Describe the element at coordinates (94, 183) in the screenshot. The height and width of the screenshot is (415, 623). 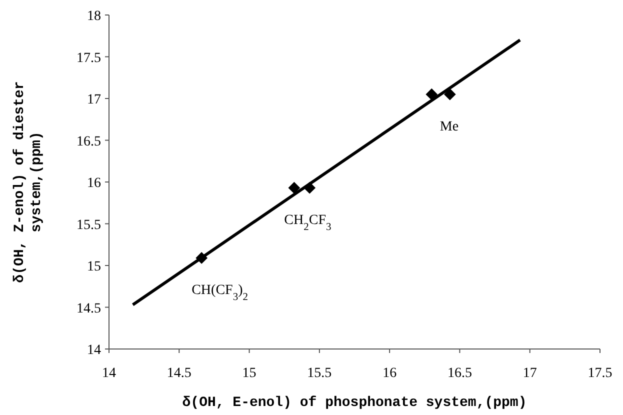
I see `y-tick-label: 16` at that location.